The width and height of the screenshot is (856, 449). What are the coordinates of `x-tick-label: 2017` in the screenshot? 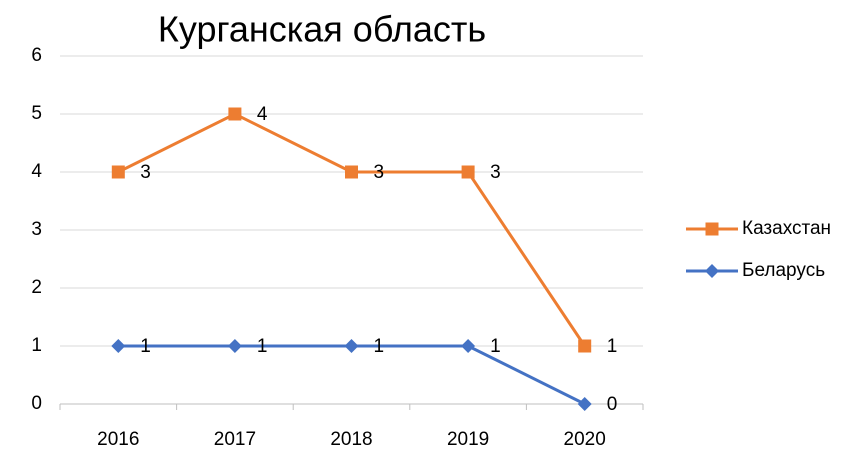 It's located at (235, 439).